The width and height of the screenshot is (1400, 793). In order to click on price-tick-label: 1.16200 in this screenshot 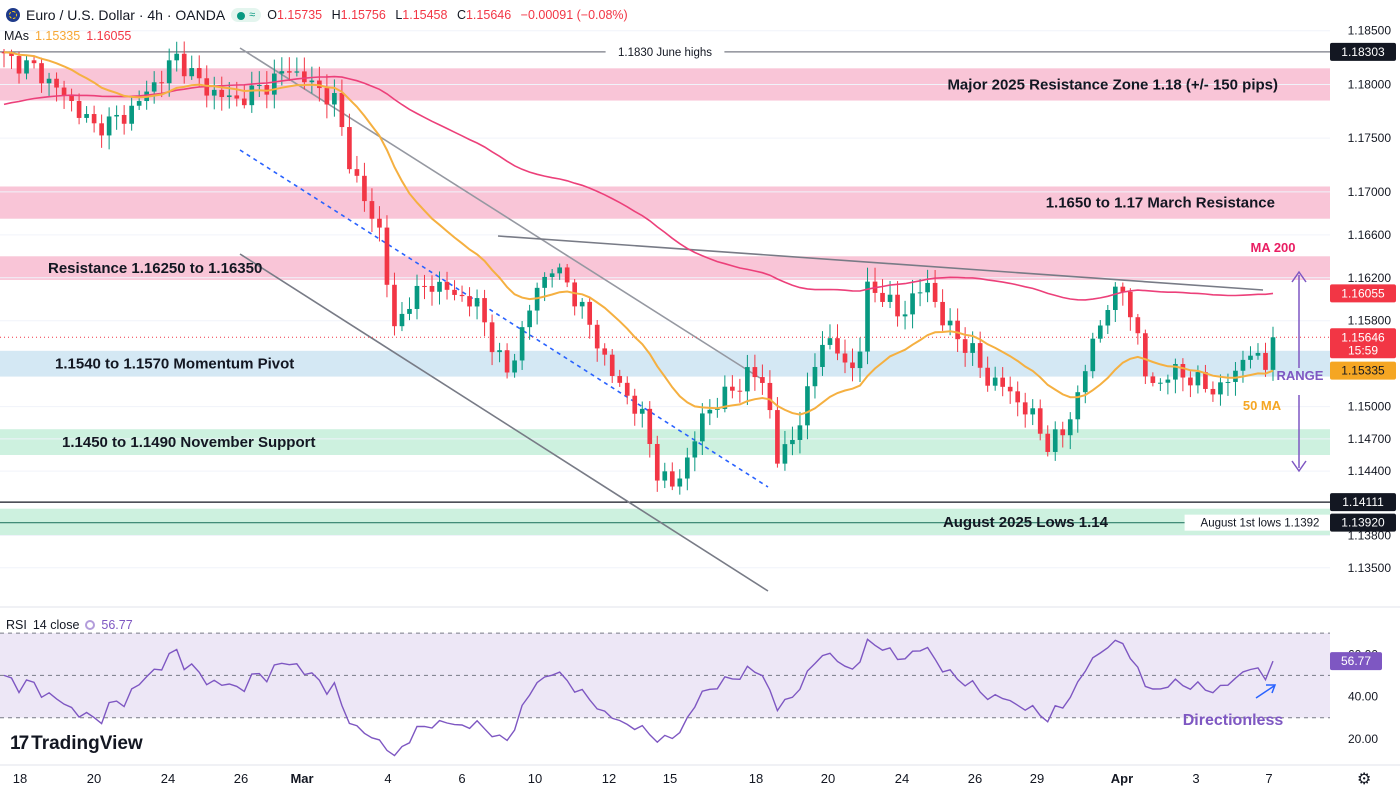, I will do `click(1370, 278)`.